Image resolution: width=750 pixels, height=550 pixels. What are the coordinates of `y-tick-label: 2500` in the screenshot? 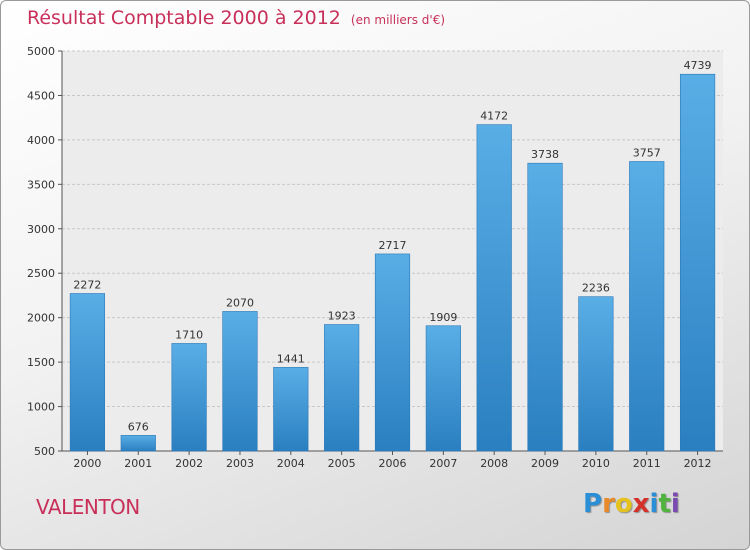 It's located at (41, 273).